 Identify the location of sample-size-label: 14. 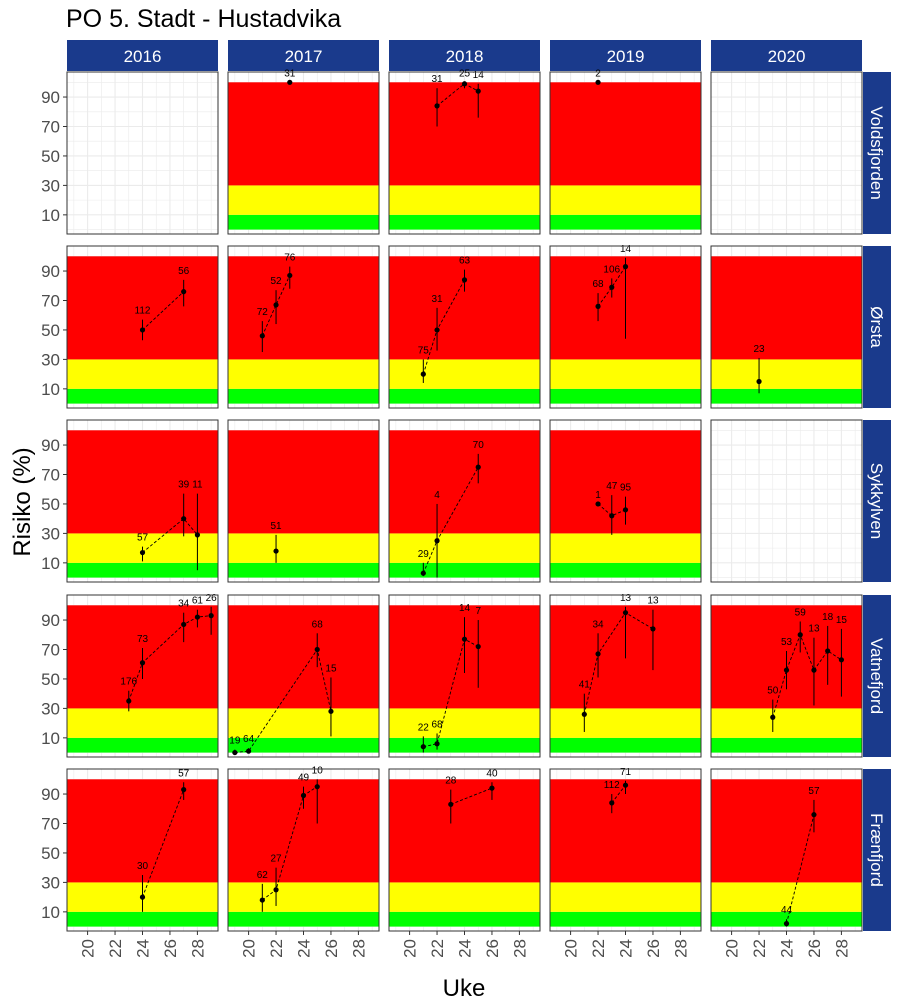
(479, 75).